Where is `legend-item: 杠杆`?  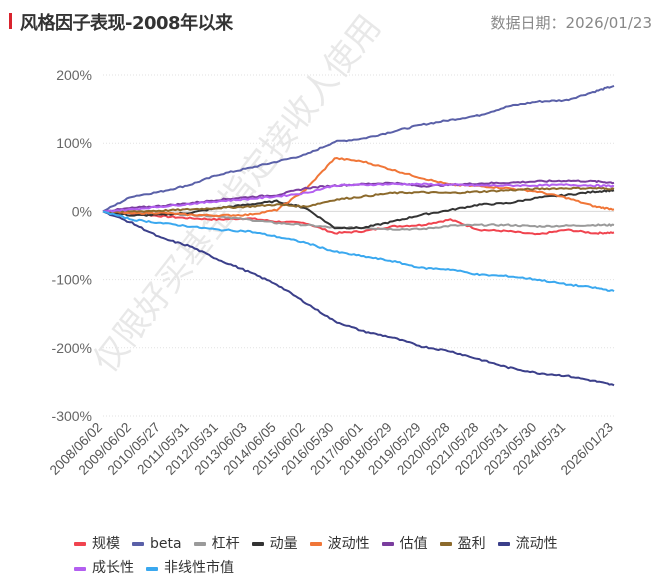 legend-item: 杠杆 is located at coordinates (216, 544).